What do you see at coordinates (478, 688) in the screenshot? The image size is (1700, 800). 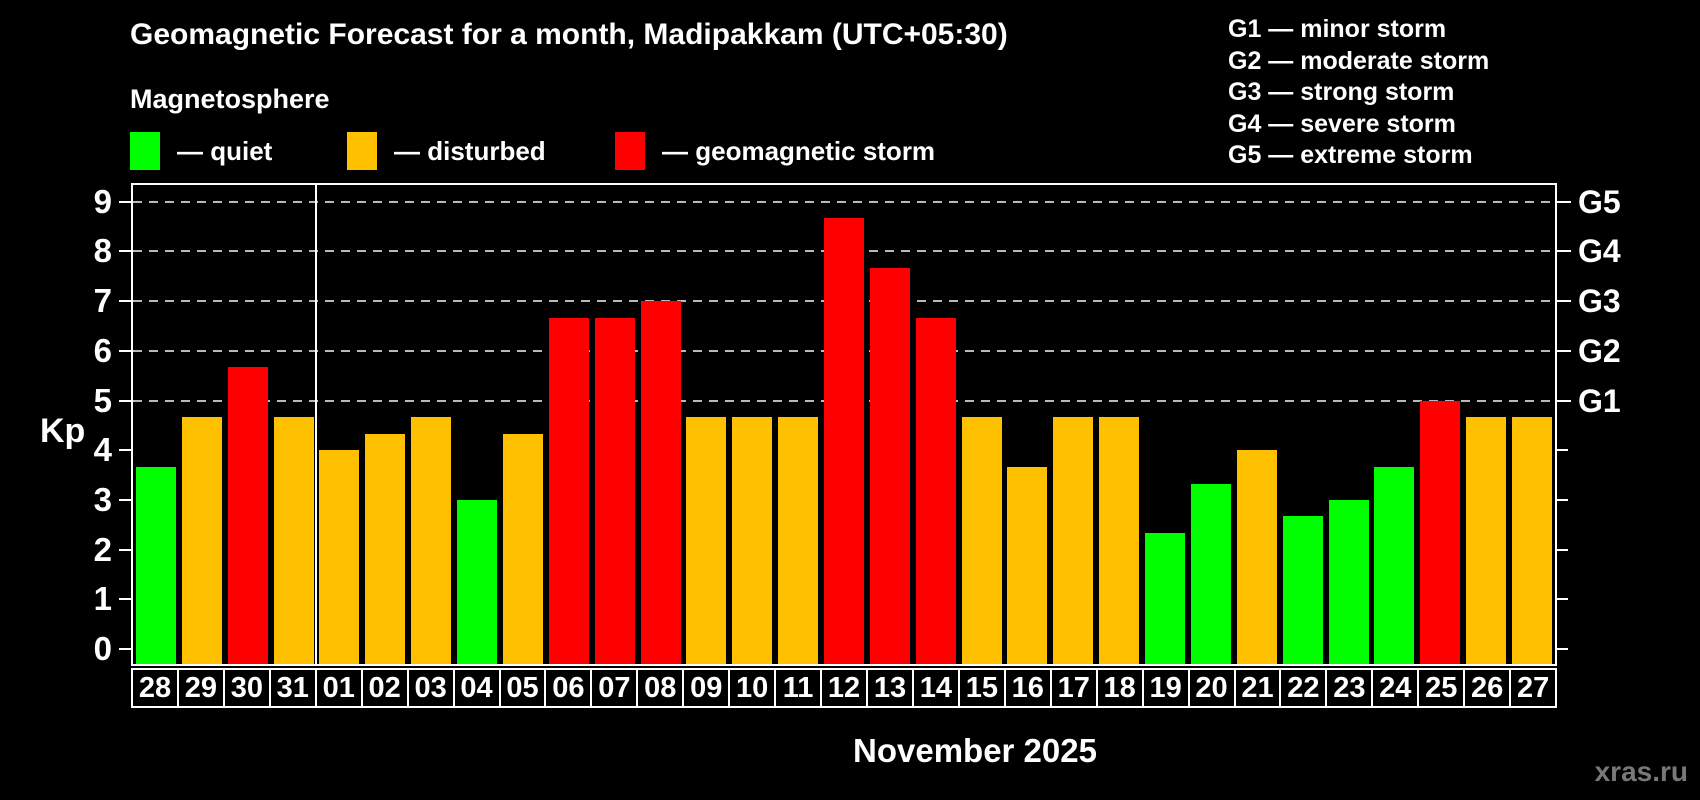 I see `date-cell-04: 04` at bounding box center [478, 688].